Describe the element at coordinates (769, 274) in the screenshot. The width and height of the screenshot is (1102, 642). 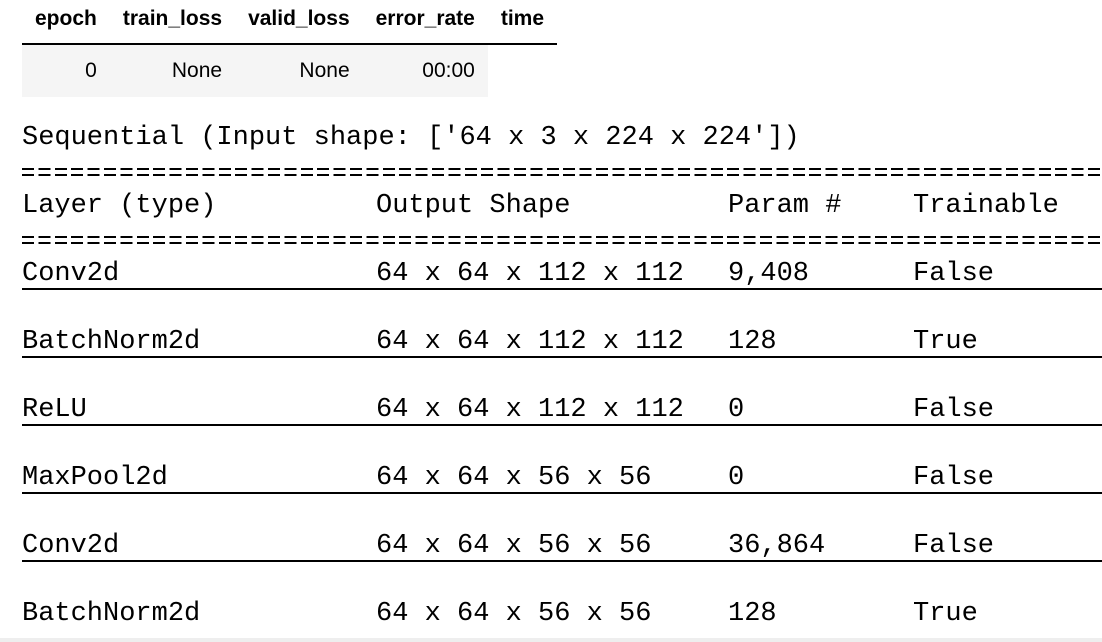
I see `summary-cell: 9,408` at that location.